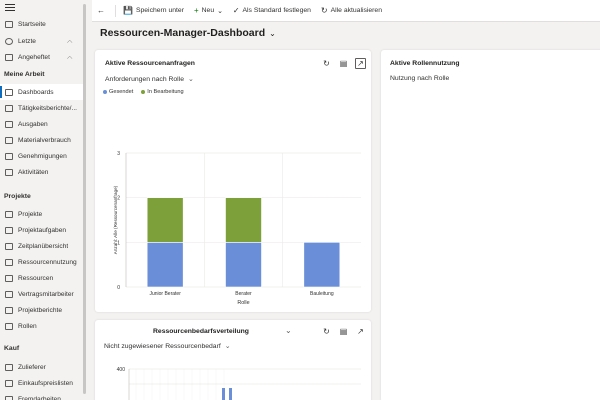 This screenshot has width=600, height=400. Describe the element at coordinates (42, 367) in the screenshot. I see `sidebar-item-zulieferer: Zulieferer` at that location.